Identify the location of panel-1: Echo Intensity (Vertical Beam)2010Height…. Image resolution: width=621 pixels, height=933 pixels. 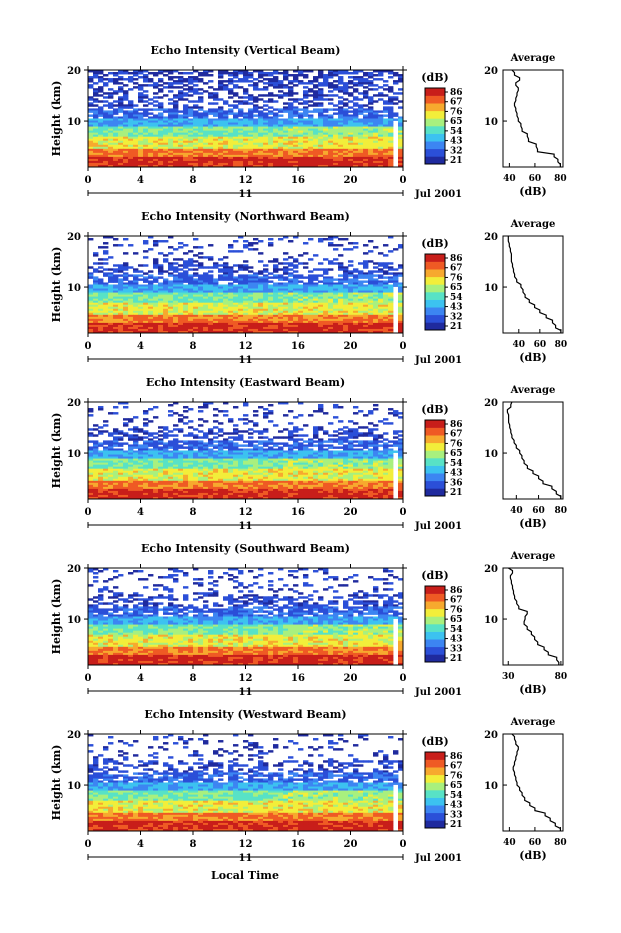
(308, 122).